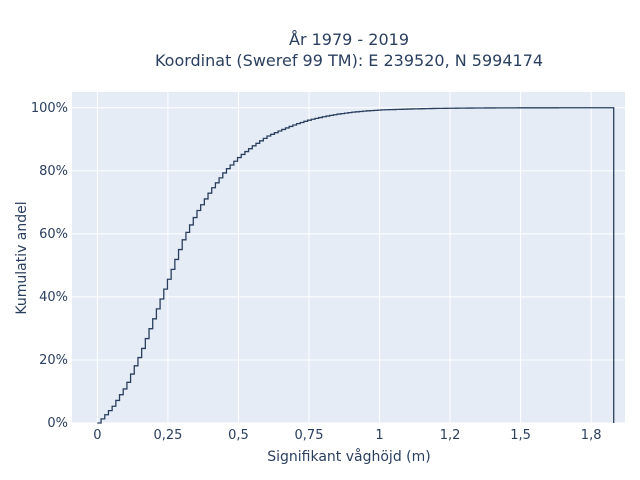 The height and width of the screenshot is (480, 640). What do you see at coordinates (53, 171) in the screenshot?
I see `y-tick-label: 80%` at bounding box center [53, 171].